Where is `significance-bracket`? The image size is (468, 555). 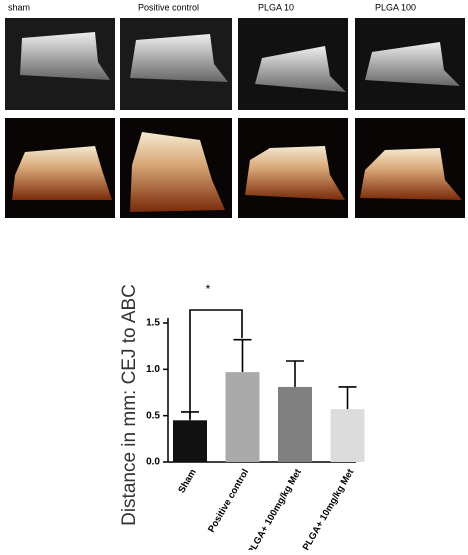 significance-bracket is located at coordinates (216, 363).